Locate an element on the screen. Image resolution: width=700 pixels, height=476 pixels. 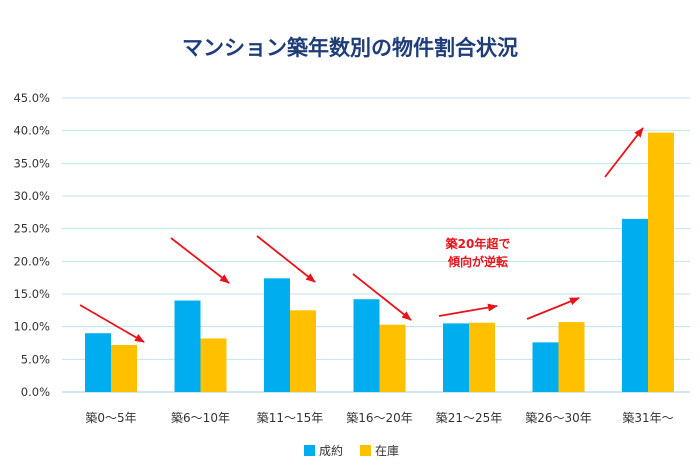
x-category-label: 築31年～ is located at coordinates (647, 417).